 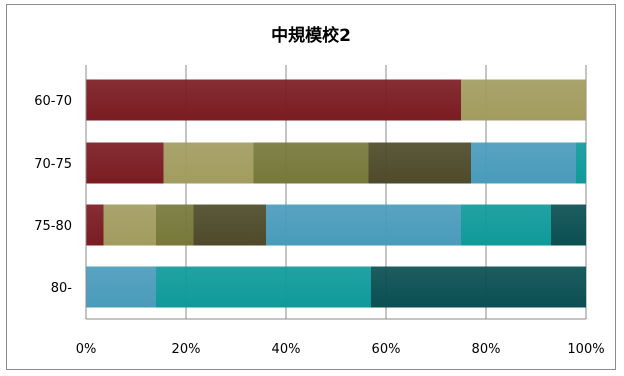 What do you see at coordinates (53, 101) in the screenshot?
I see `y-tick-label: 60-70` at bounding box center [53, 101].